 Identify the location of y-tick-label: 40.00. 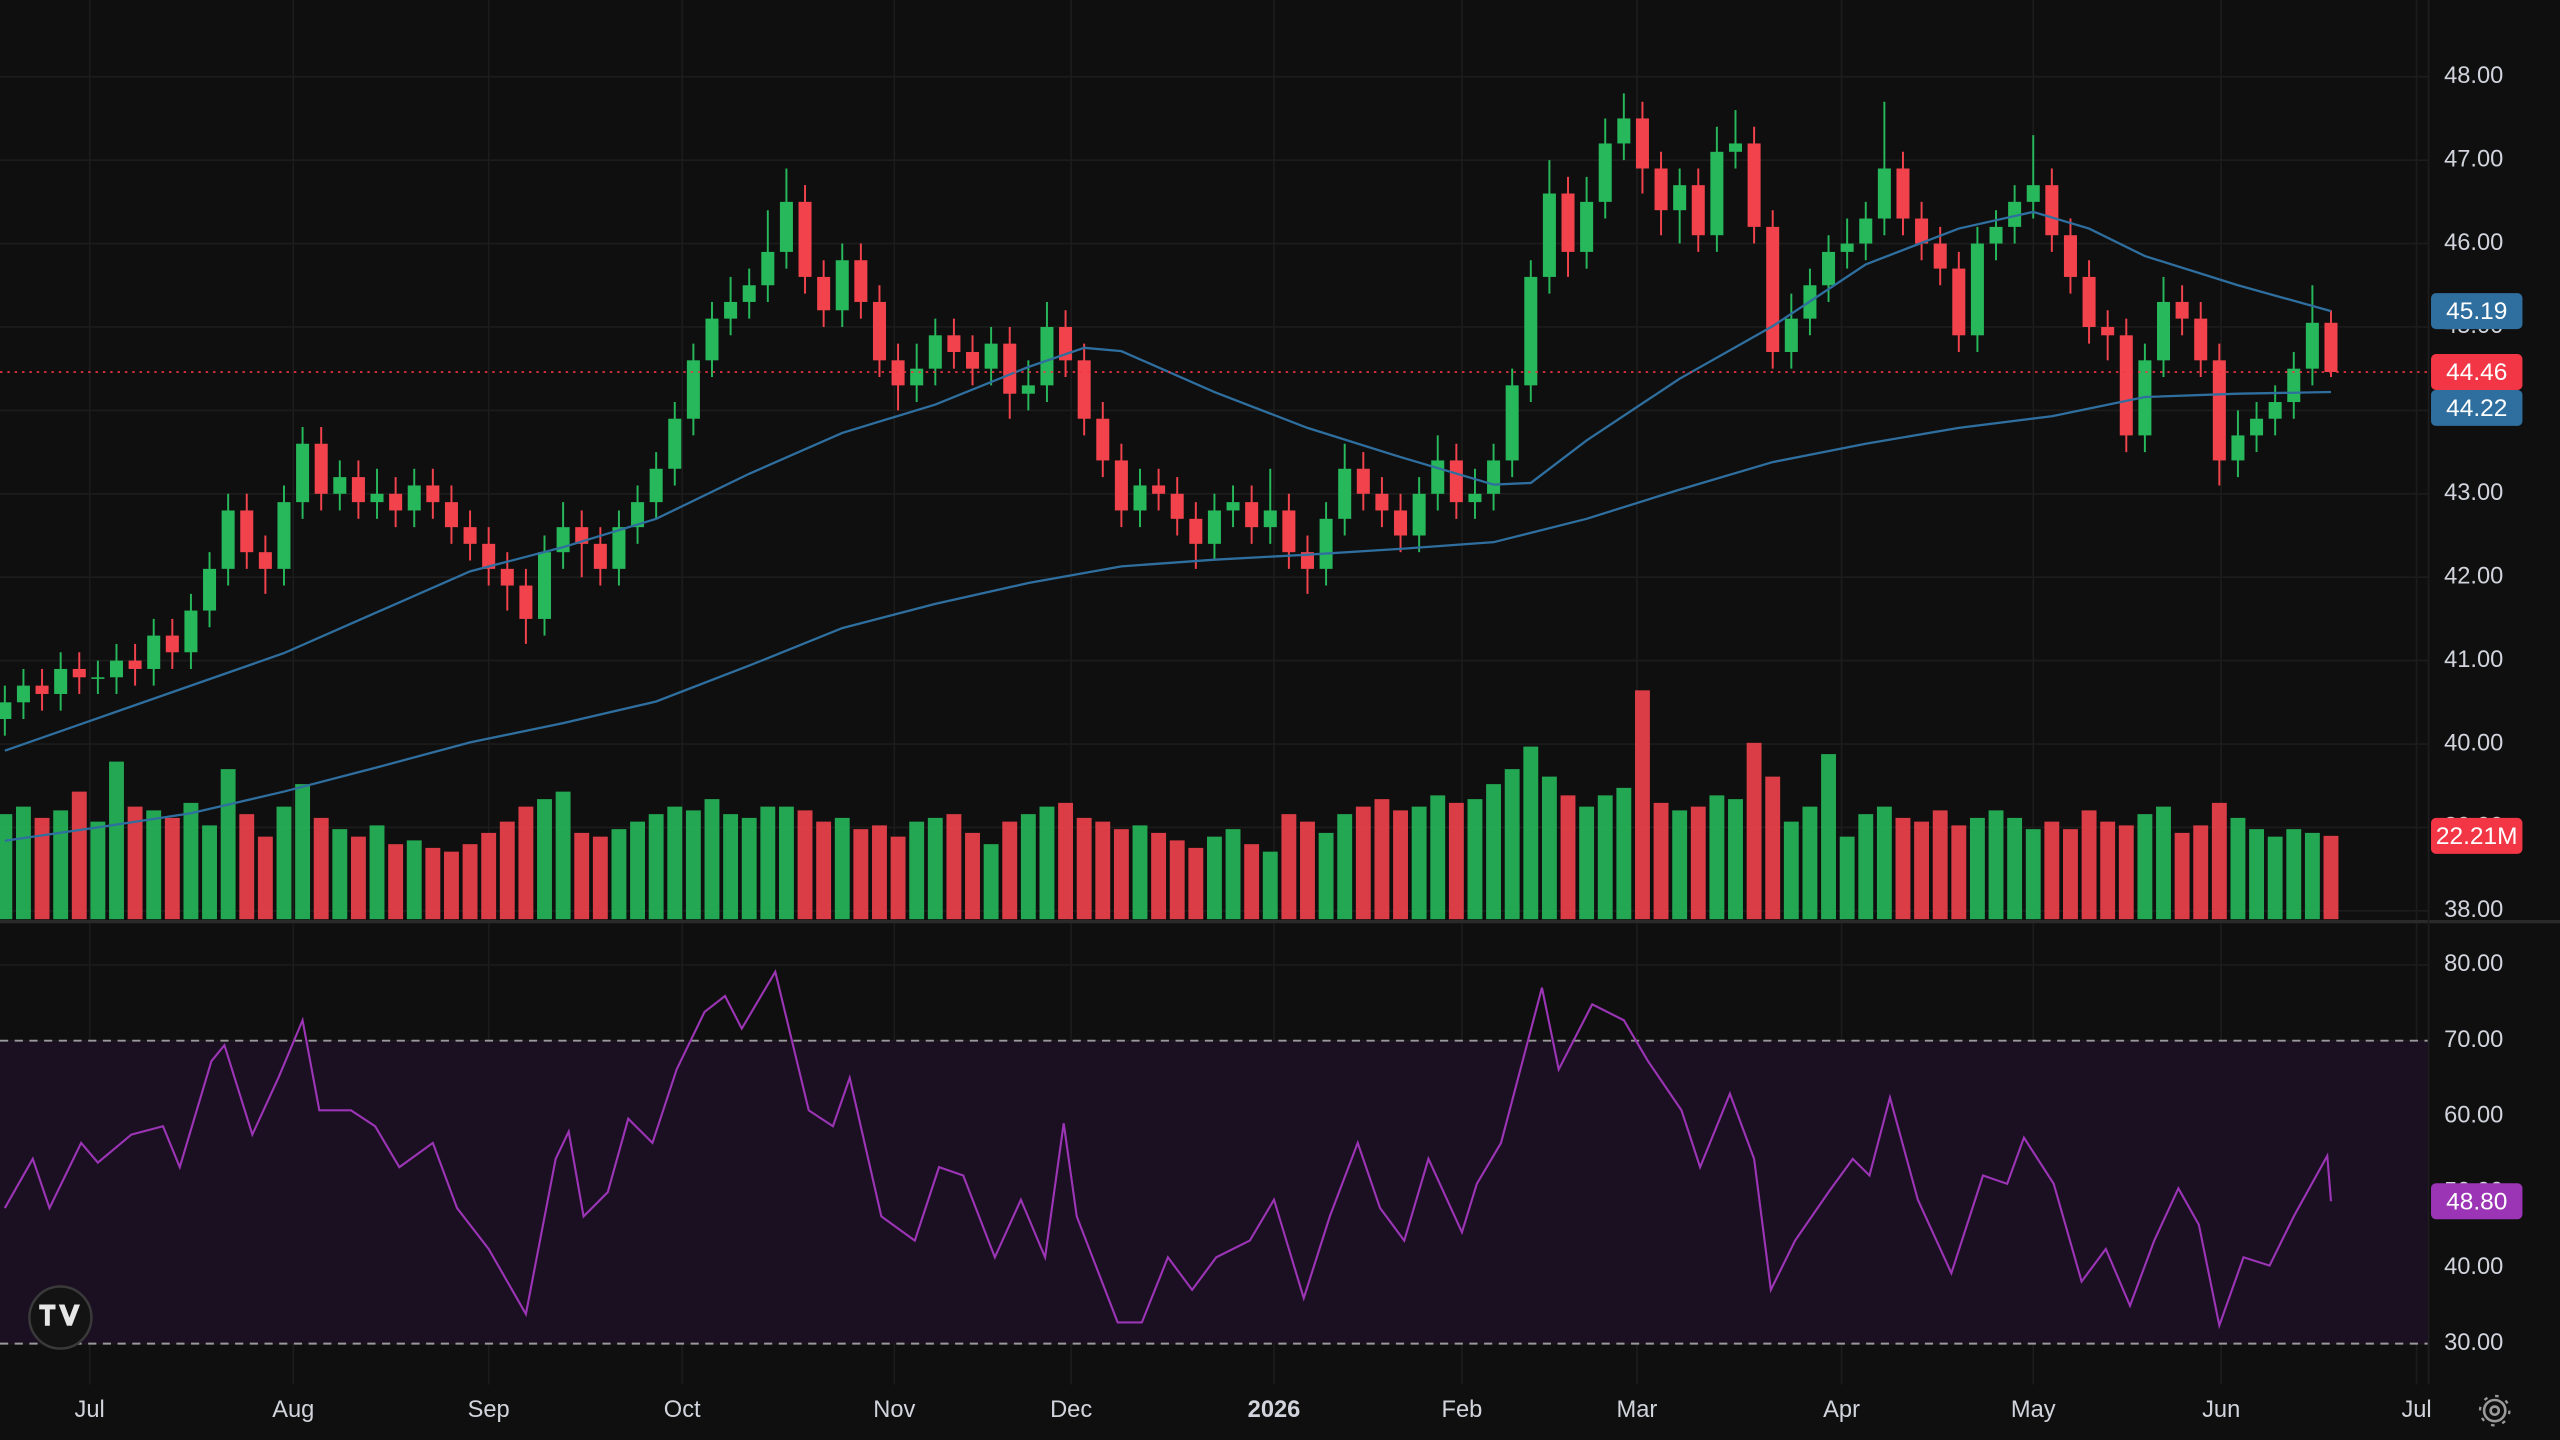
(2473, 743).